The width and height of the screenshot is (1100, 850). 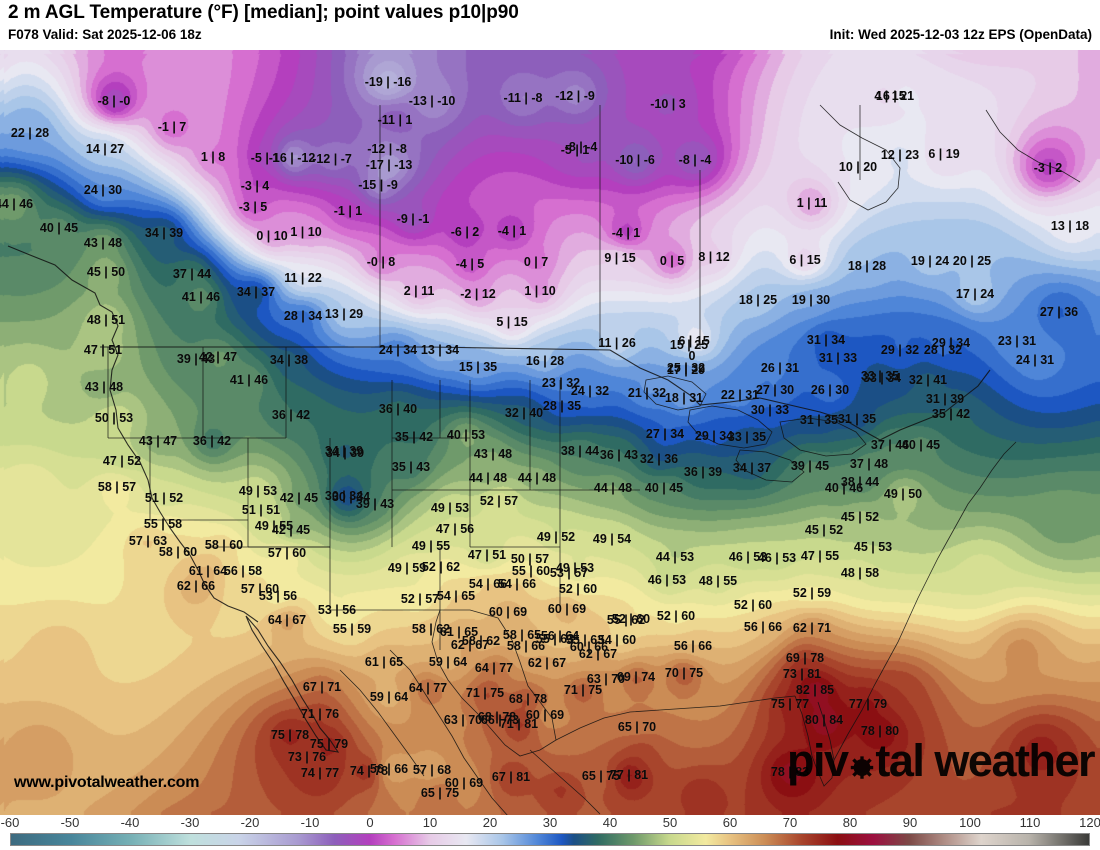 What do you see at coordinates (817, 760) in the screenshot?
I see `watermark-prefix: piv` at bounding box center [817, 760].